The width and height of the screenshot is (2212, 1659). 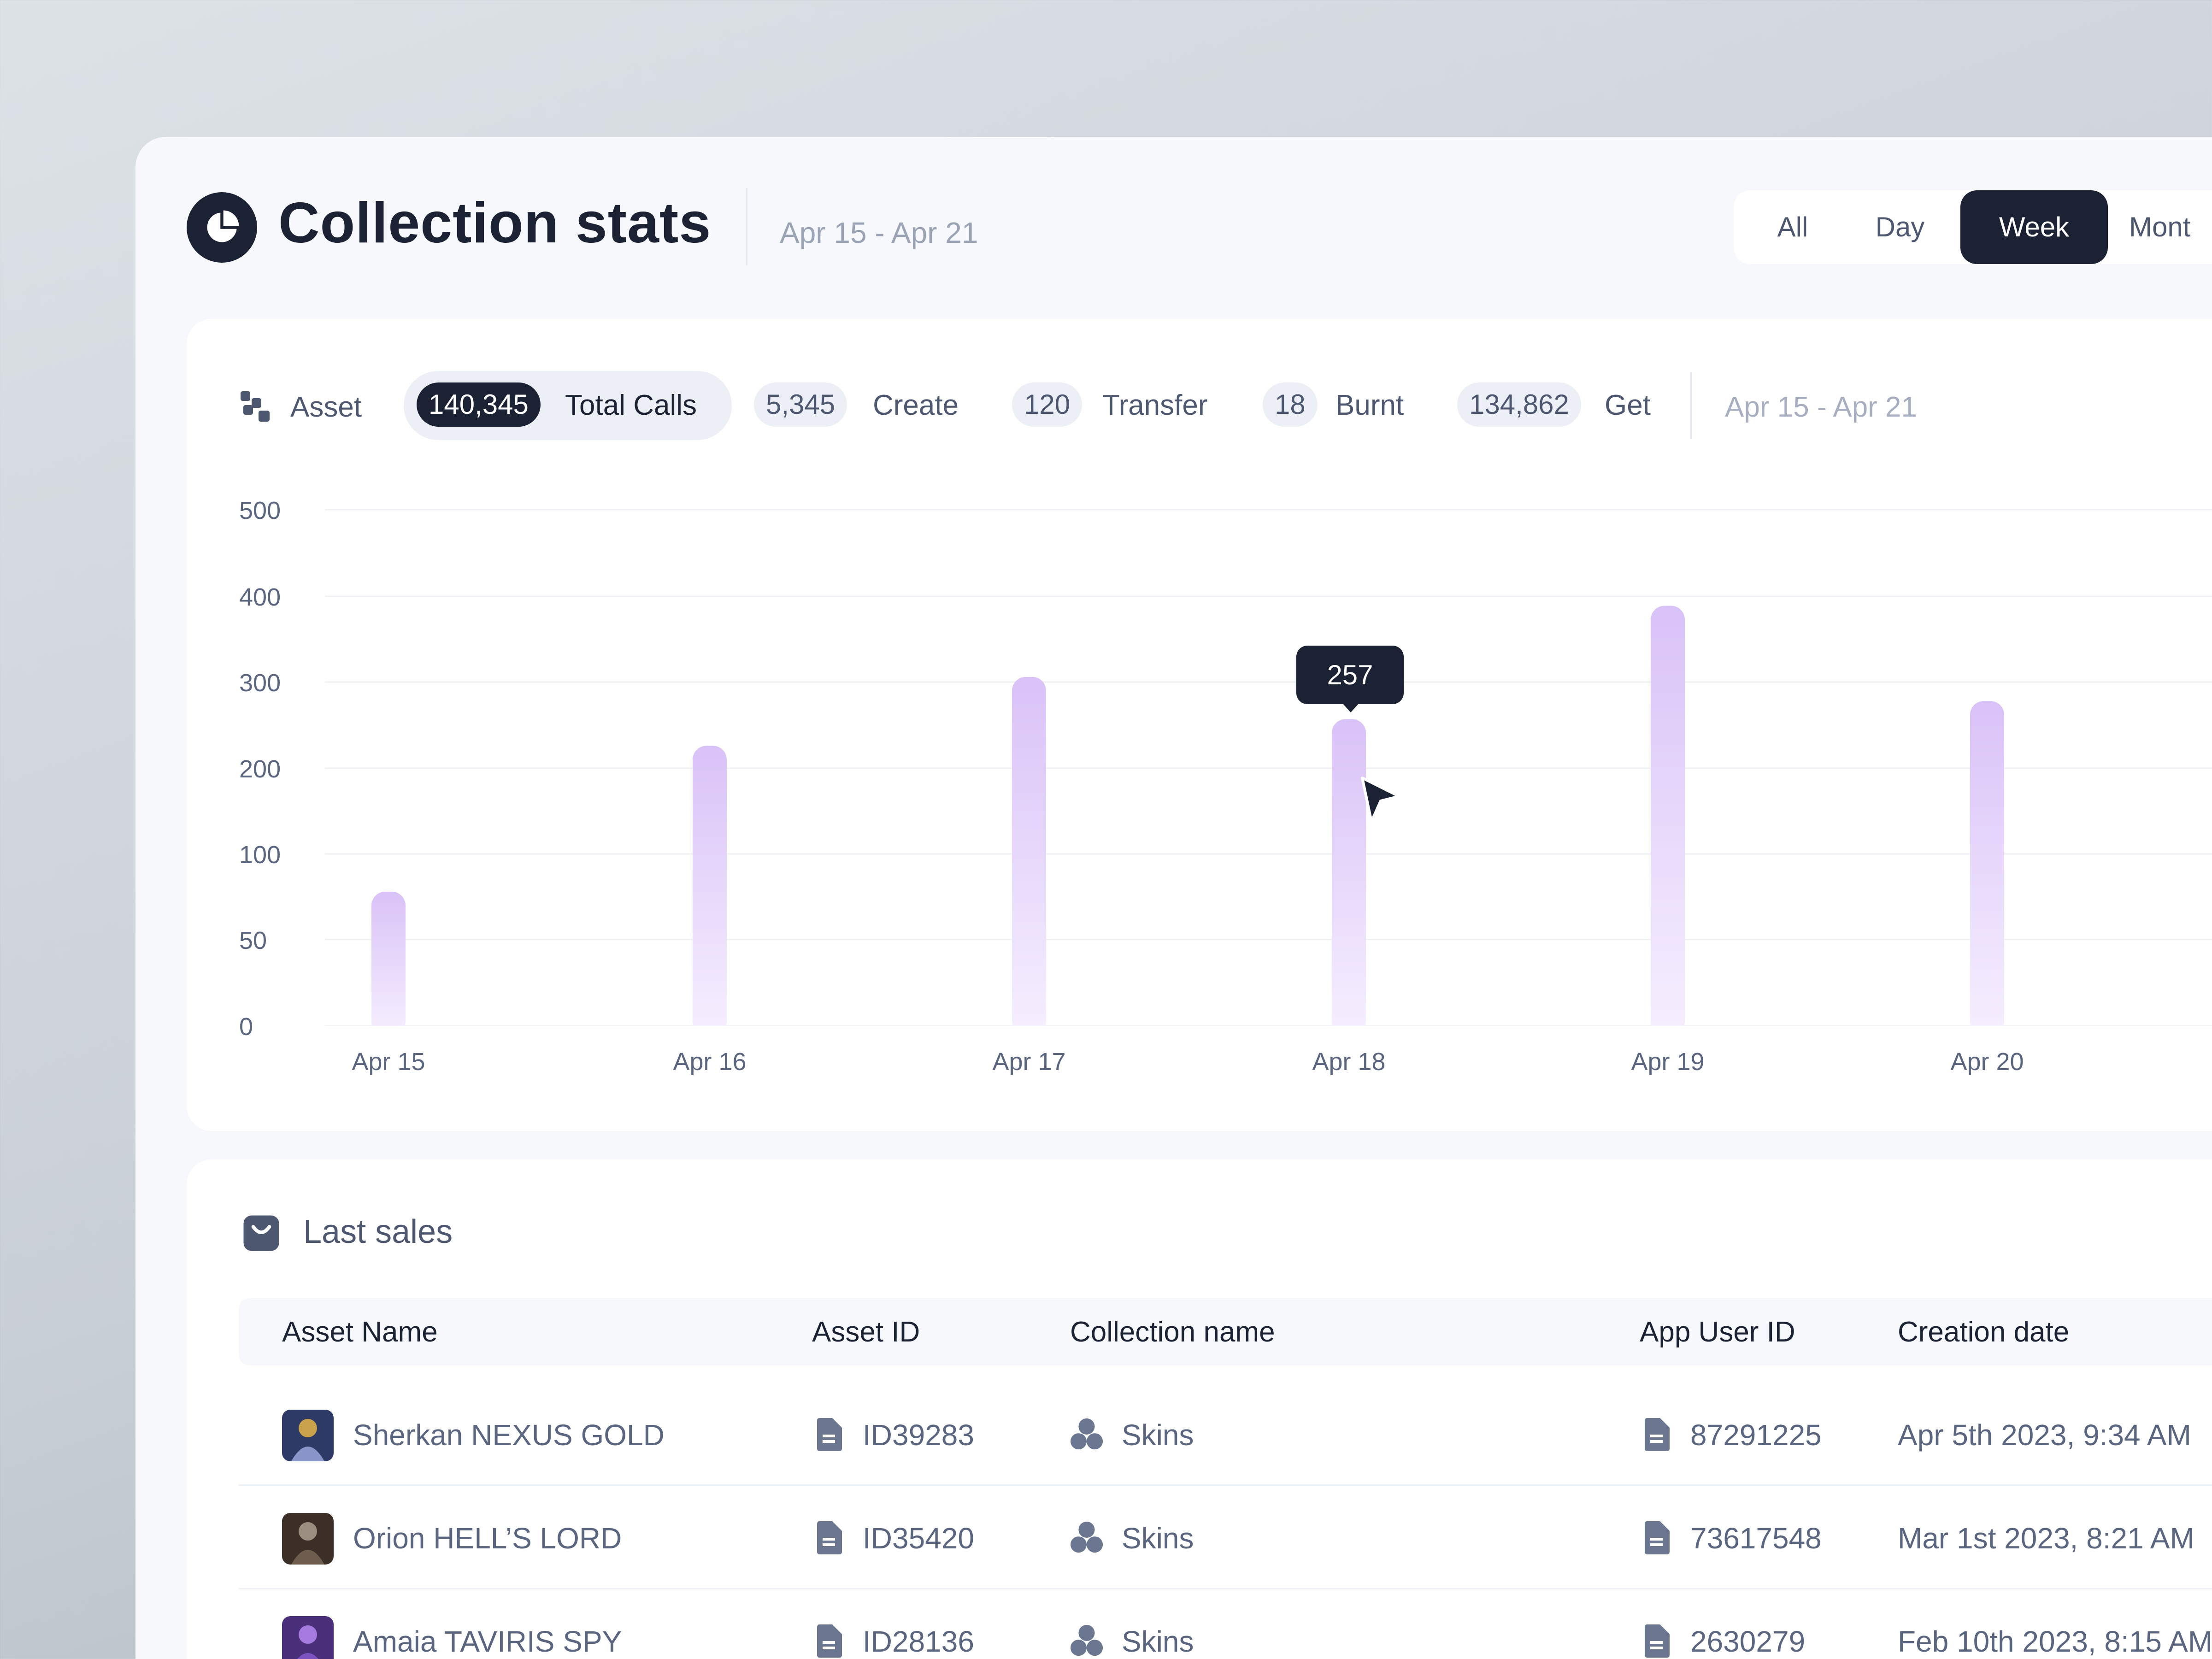 What do you see at coordinates (1172, 1332) in the screenshot?
I see `column-header-collection-name: Collection name` at bounding box center [1172, 1332].